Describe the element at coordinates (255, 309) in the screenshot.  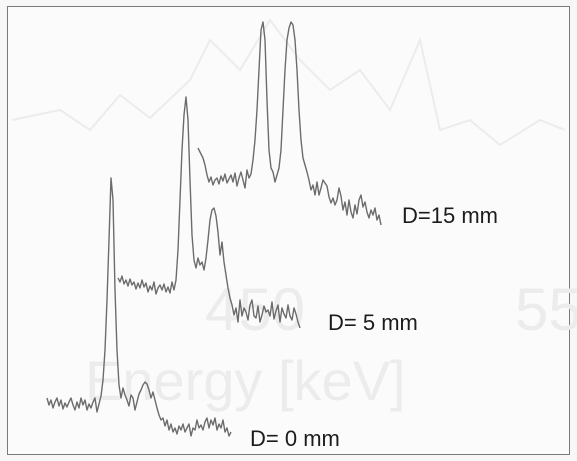
I see `watermark-tick-450: 450` at that location.